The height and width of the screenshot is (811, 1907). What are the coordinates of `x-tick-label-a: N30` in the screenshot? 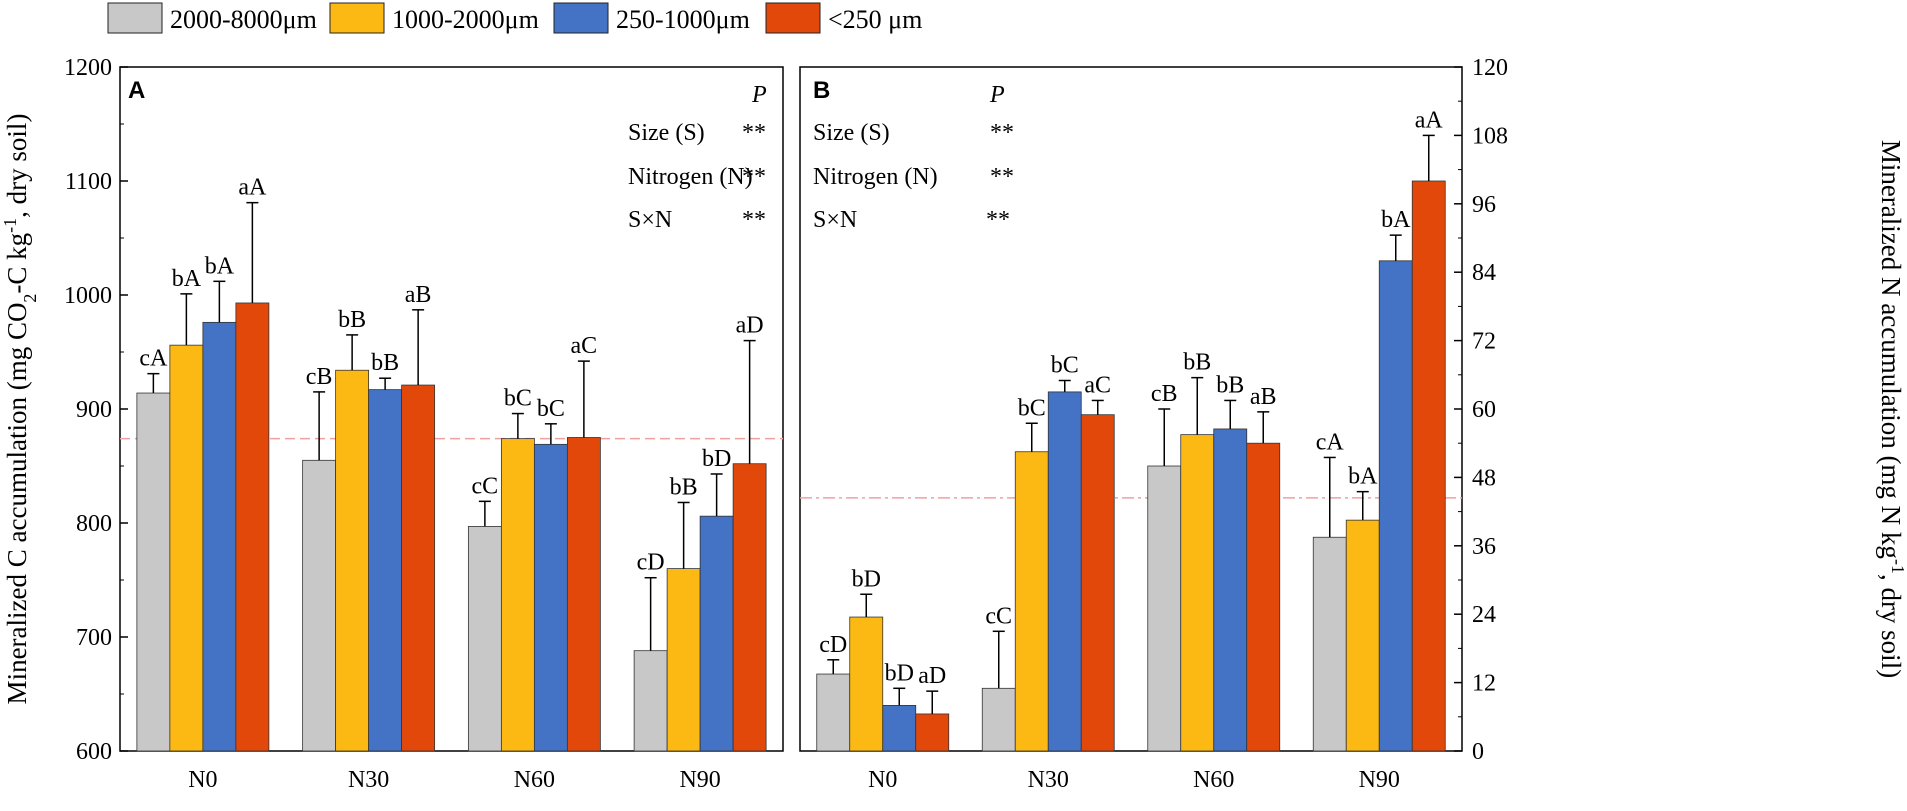 It's located at (368, 780).